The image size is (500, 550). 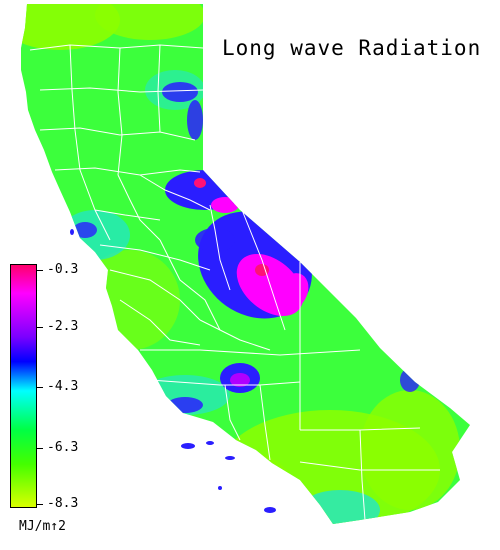 I want to click on legend-frame, so click(x=23, y=386).